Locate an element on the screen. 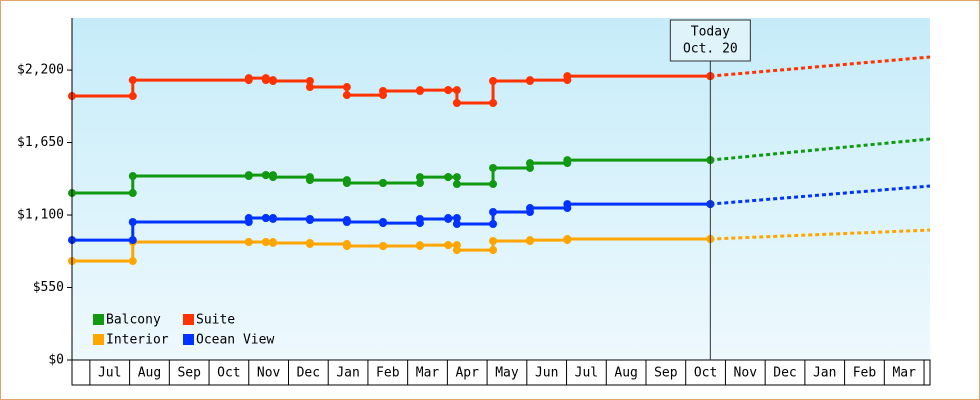 This screenshot has height=400, width=980. y-tick-label: $1,650 is located at coordinates (40, 142).